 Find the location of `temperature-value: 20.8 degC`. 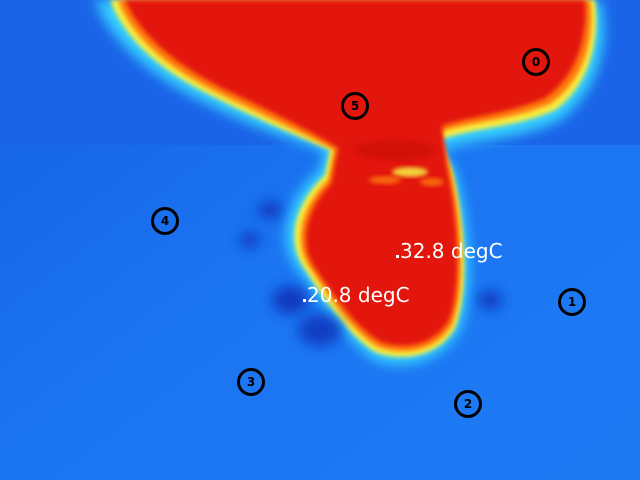

temperature-value: 20.8 degC is located at coordinates (358, 295).